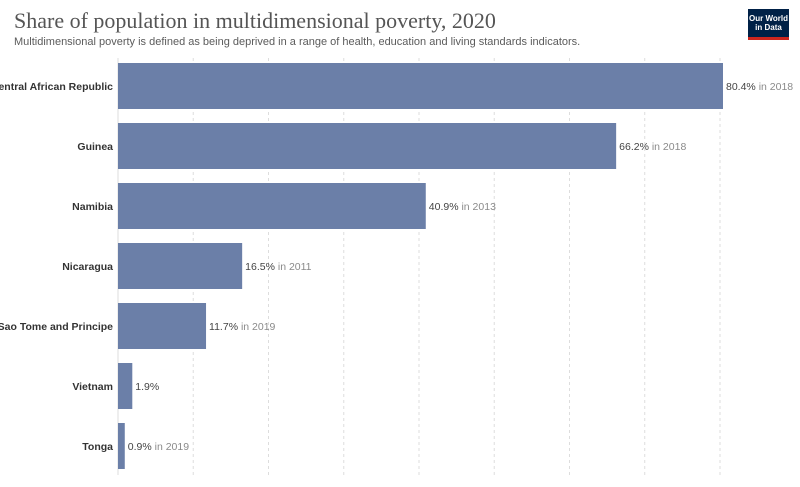 This screenshot has width=800, height=487. I want to click on data-label: 66.2% in 2018, so click(652, 147).